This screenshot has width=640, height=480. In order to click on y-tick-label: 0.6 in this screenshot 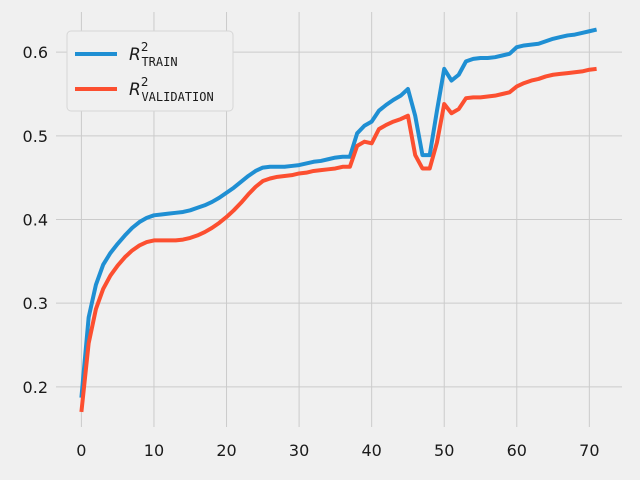, I will do `click(35, 52)`.